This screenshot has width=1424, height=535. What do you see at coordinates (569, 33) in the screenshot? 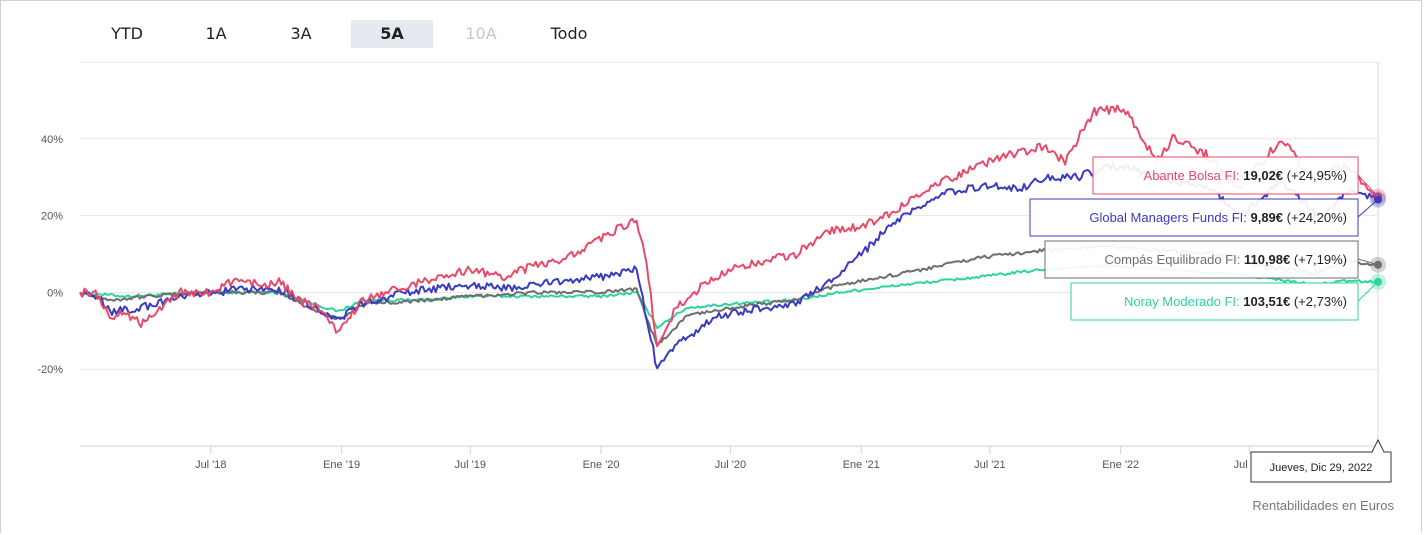
I see `range-button-todo: Todo` at bounding box center [569, 33].